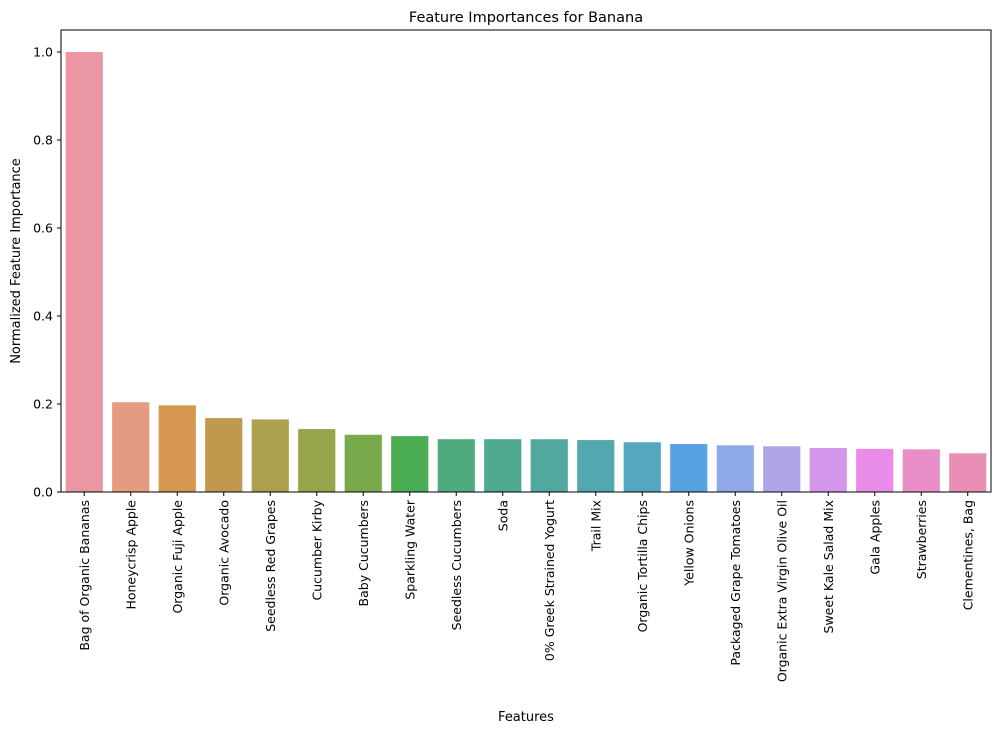  I want to click on y-tick-label: 0.4, so click(43, 316).